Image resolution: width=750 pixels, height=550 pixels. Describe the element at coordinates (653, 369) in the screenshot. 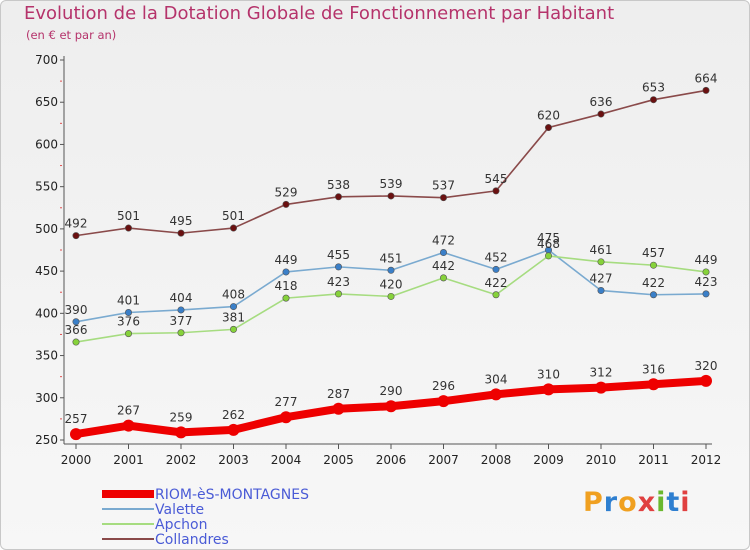

I see `data-label: 316` at that location.